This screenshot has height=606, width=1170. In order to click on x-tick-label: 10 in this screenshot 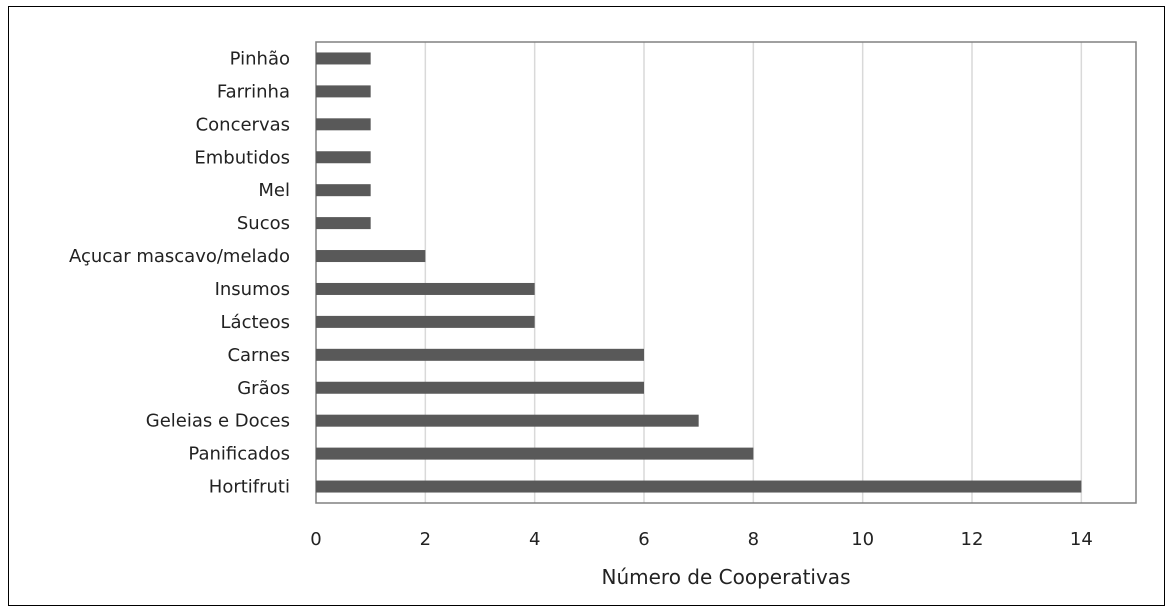, I will do `click(862, 539)`.